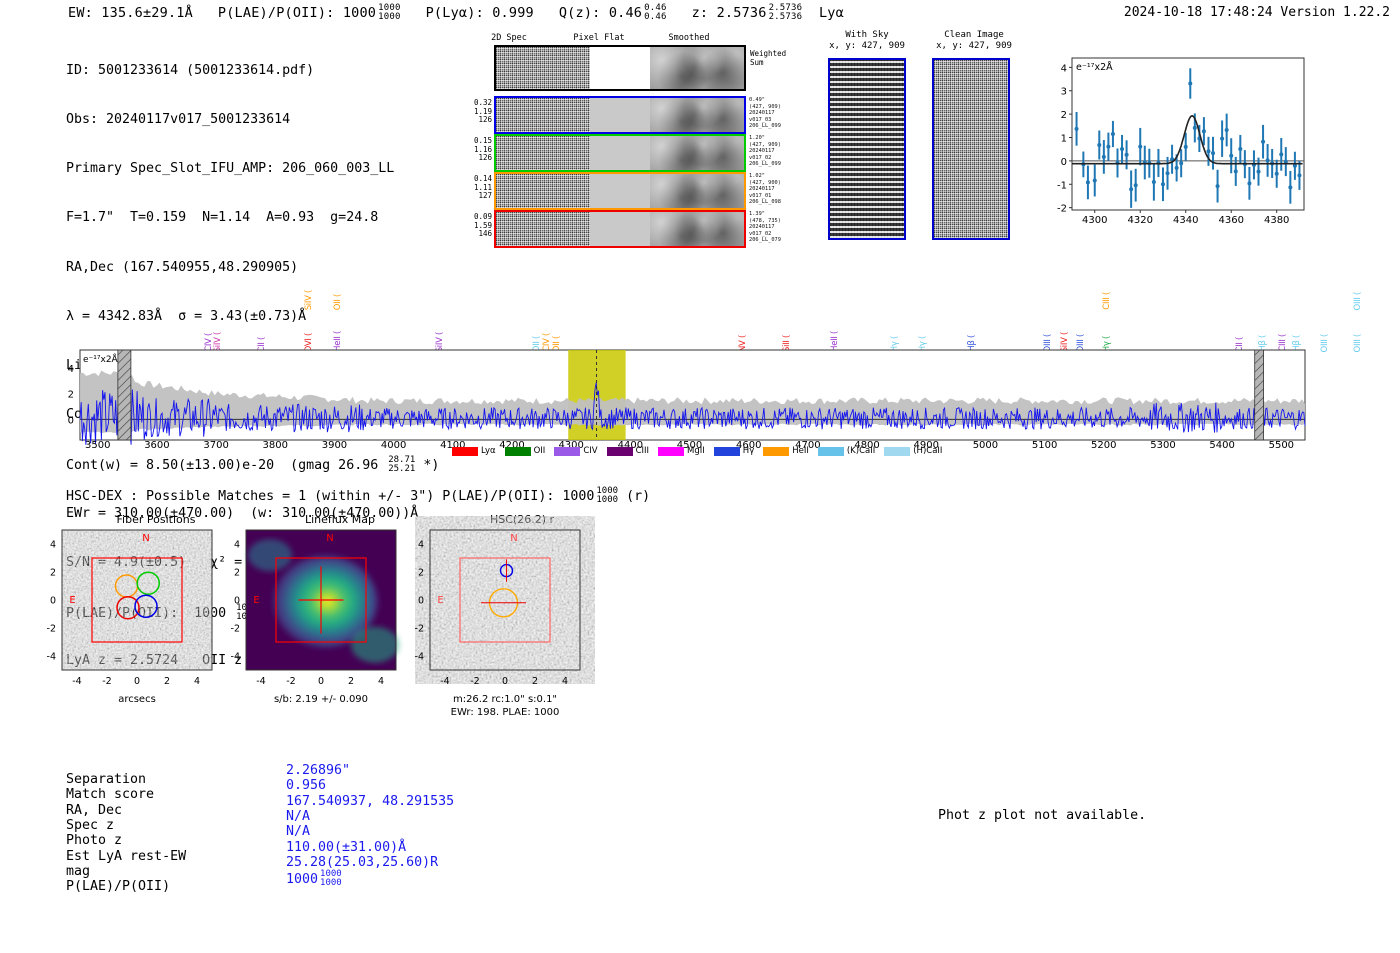 The width and height of the screenshot is (1400, 953). What do you see at coordinates (777, 151) in the screenshot?
I see `spec2d-row-meta: 1.20" (427, 909) 20240117 v017_02 206_LL_099` at bounding box center [777, 151].